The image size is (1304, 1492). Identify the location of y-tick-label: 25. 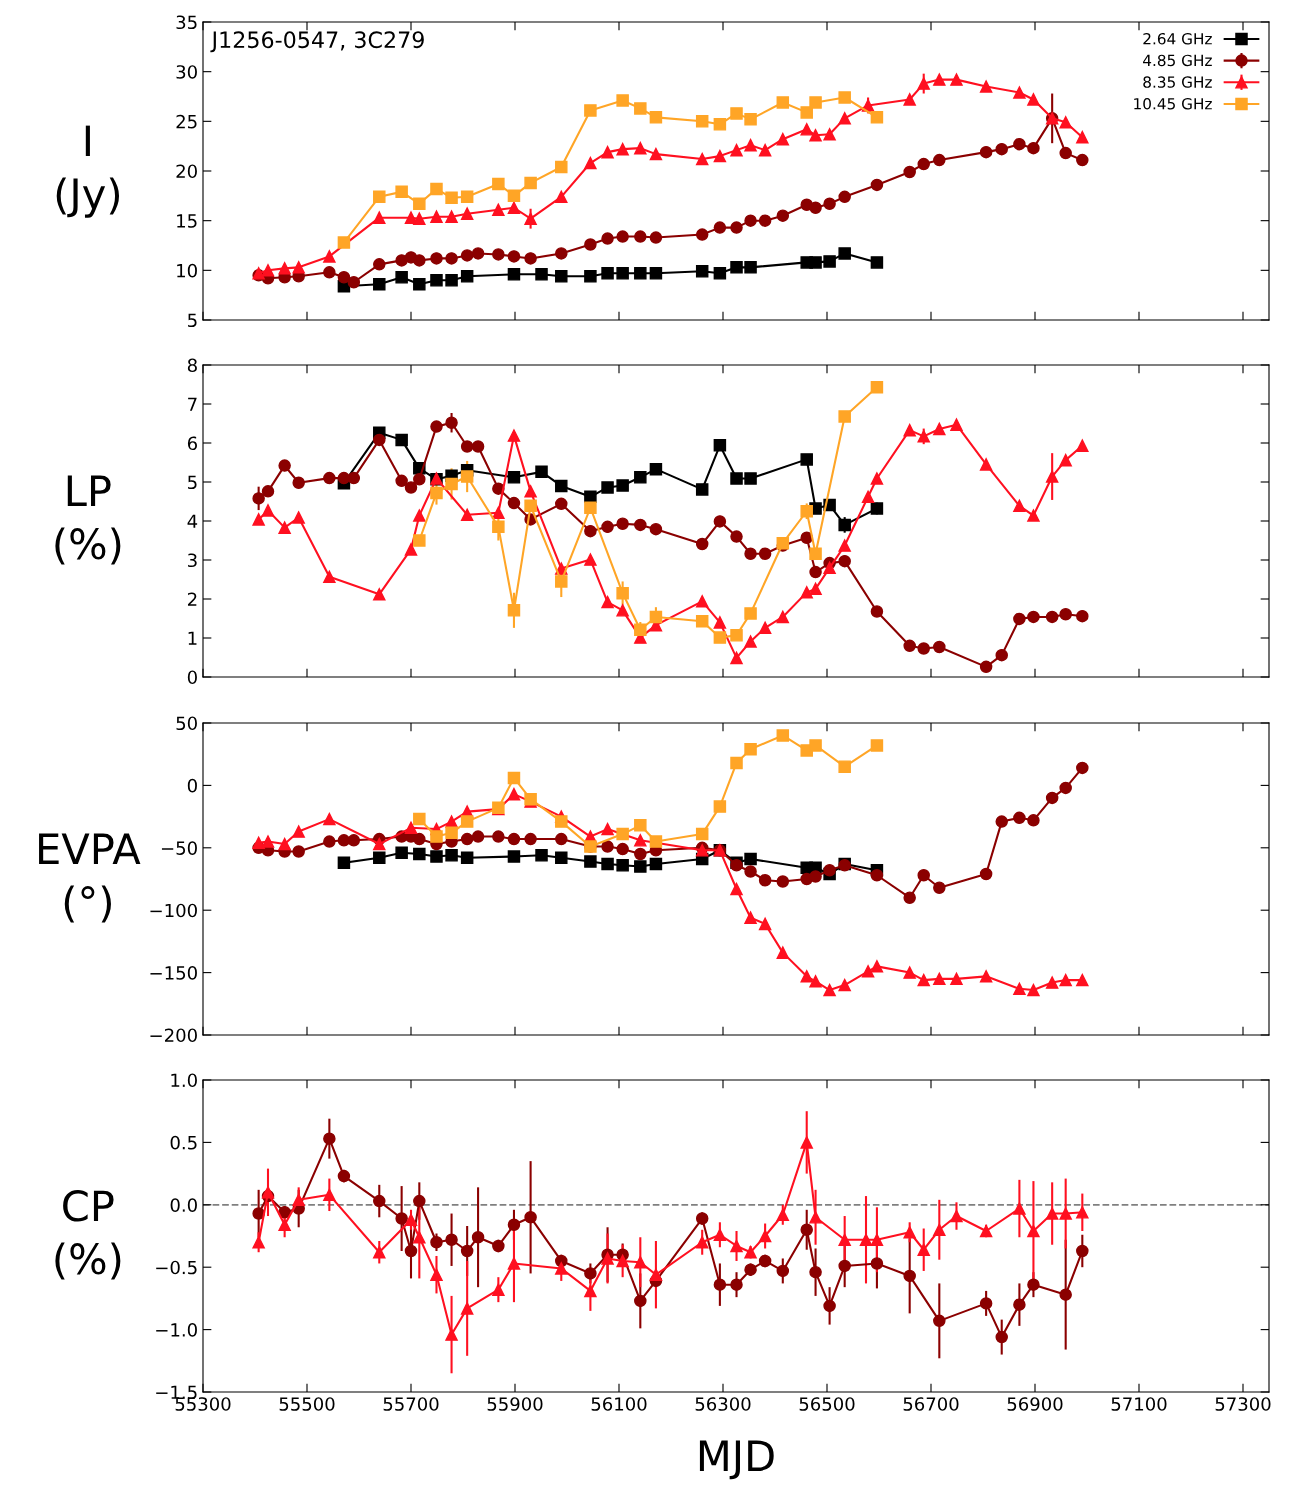
(186, 121).